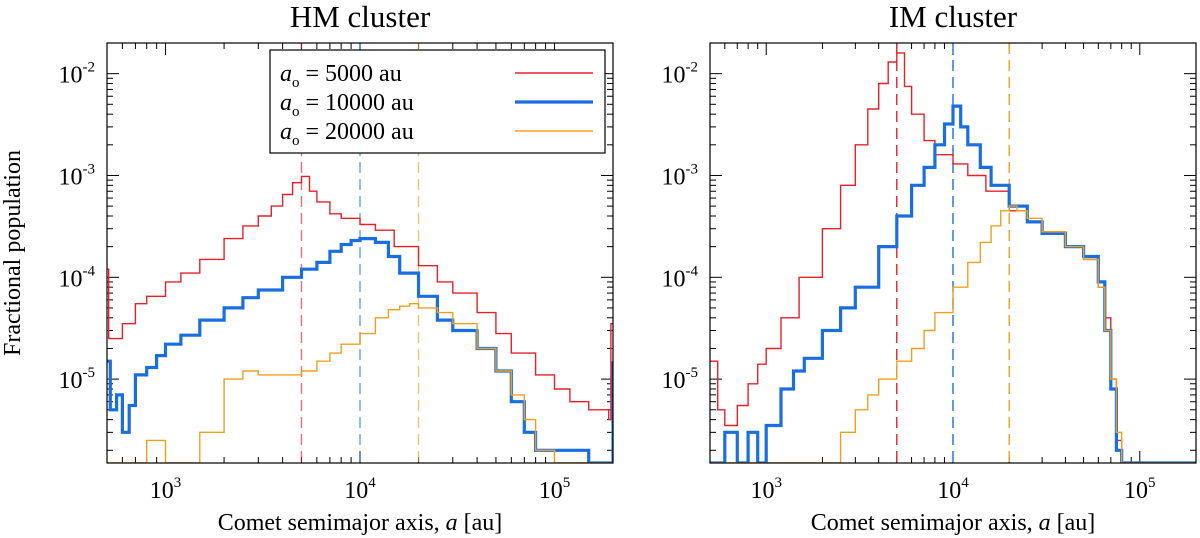 The height and width of the screenshot is (538, 1200). I want to click on legend-label: ao = 5000 au, so click(341, 76).